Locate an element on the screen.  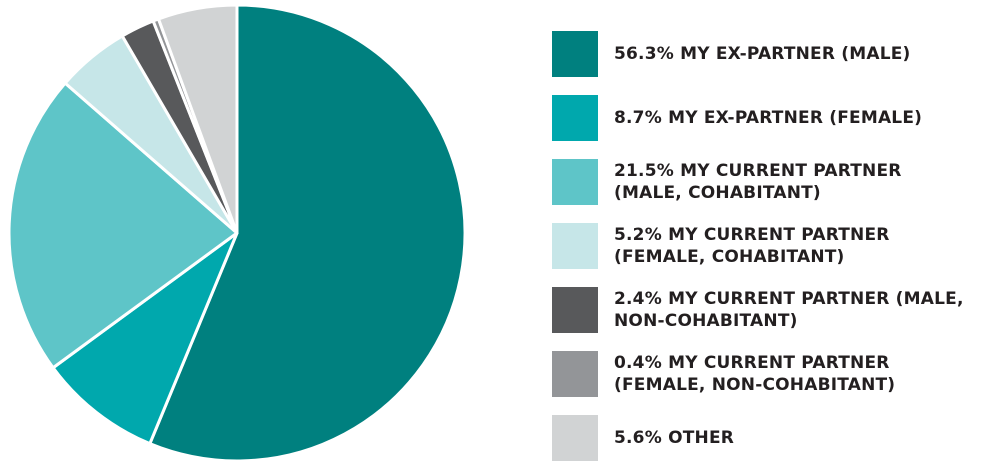
legend-label: MY CURRENT PARTNER (MALE, COHABITANT) is located at coordinates (758, 182).